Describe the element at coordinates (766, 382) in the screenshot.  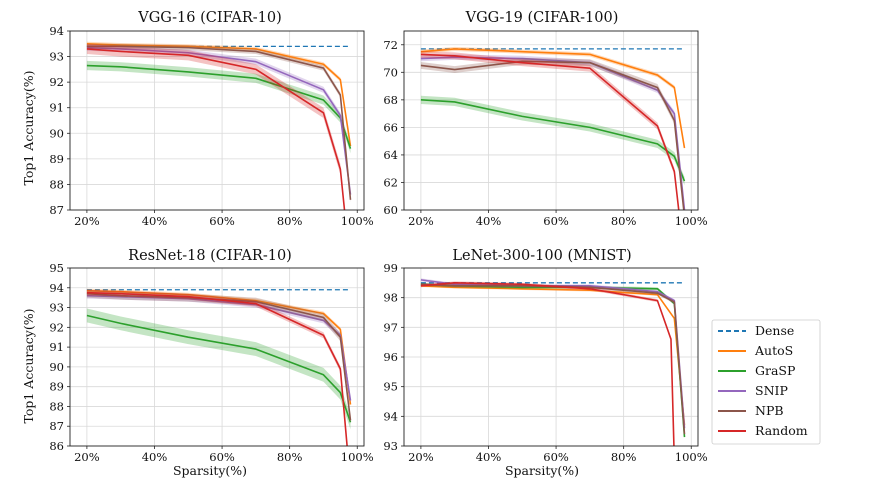
I see `legend: Dense AutoS GraSP SNIP NPB Random` at that location.